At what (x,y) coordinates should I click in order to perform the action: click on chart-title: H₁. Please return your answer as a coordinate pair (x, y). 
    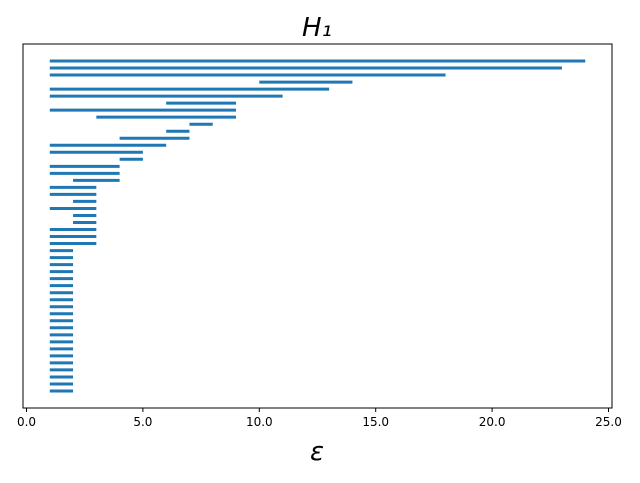
    Looking at the image, I should click on (317, 28).